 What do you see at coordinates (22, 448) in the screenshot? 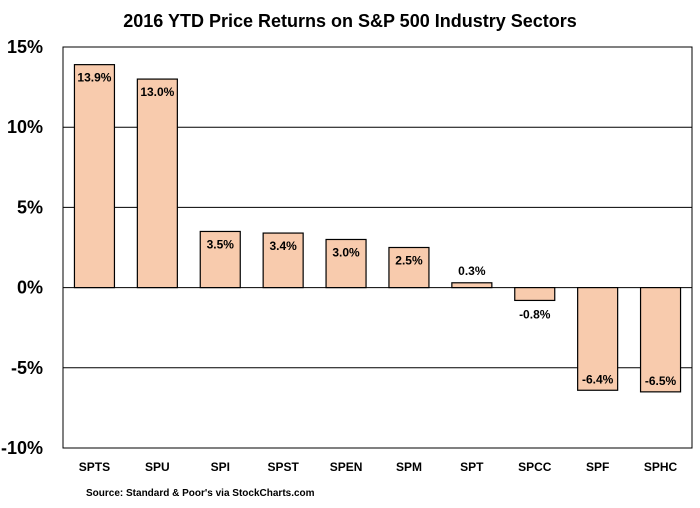
I see `y-tick-label: -10%` at bounding box center [22, 448].